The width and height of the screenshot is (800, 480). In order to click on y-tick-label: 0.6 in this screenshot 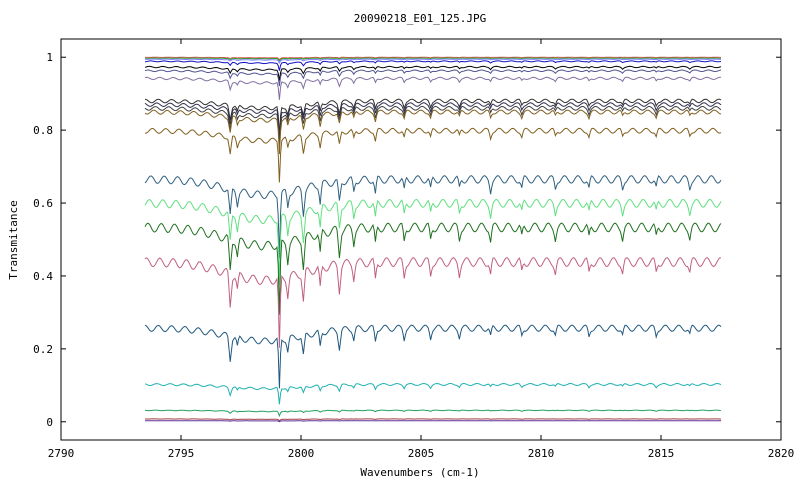, I will do `click(43, 203)`.